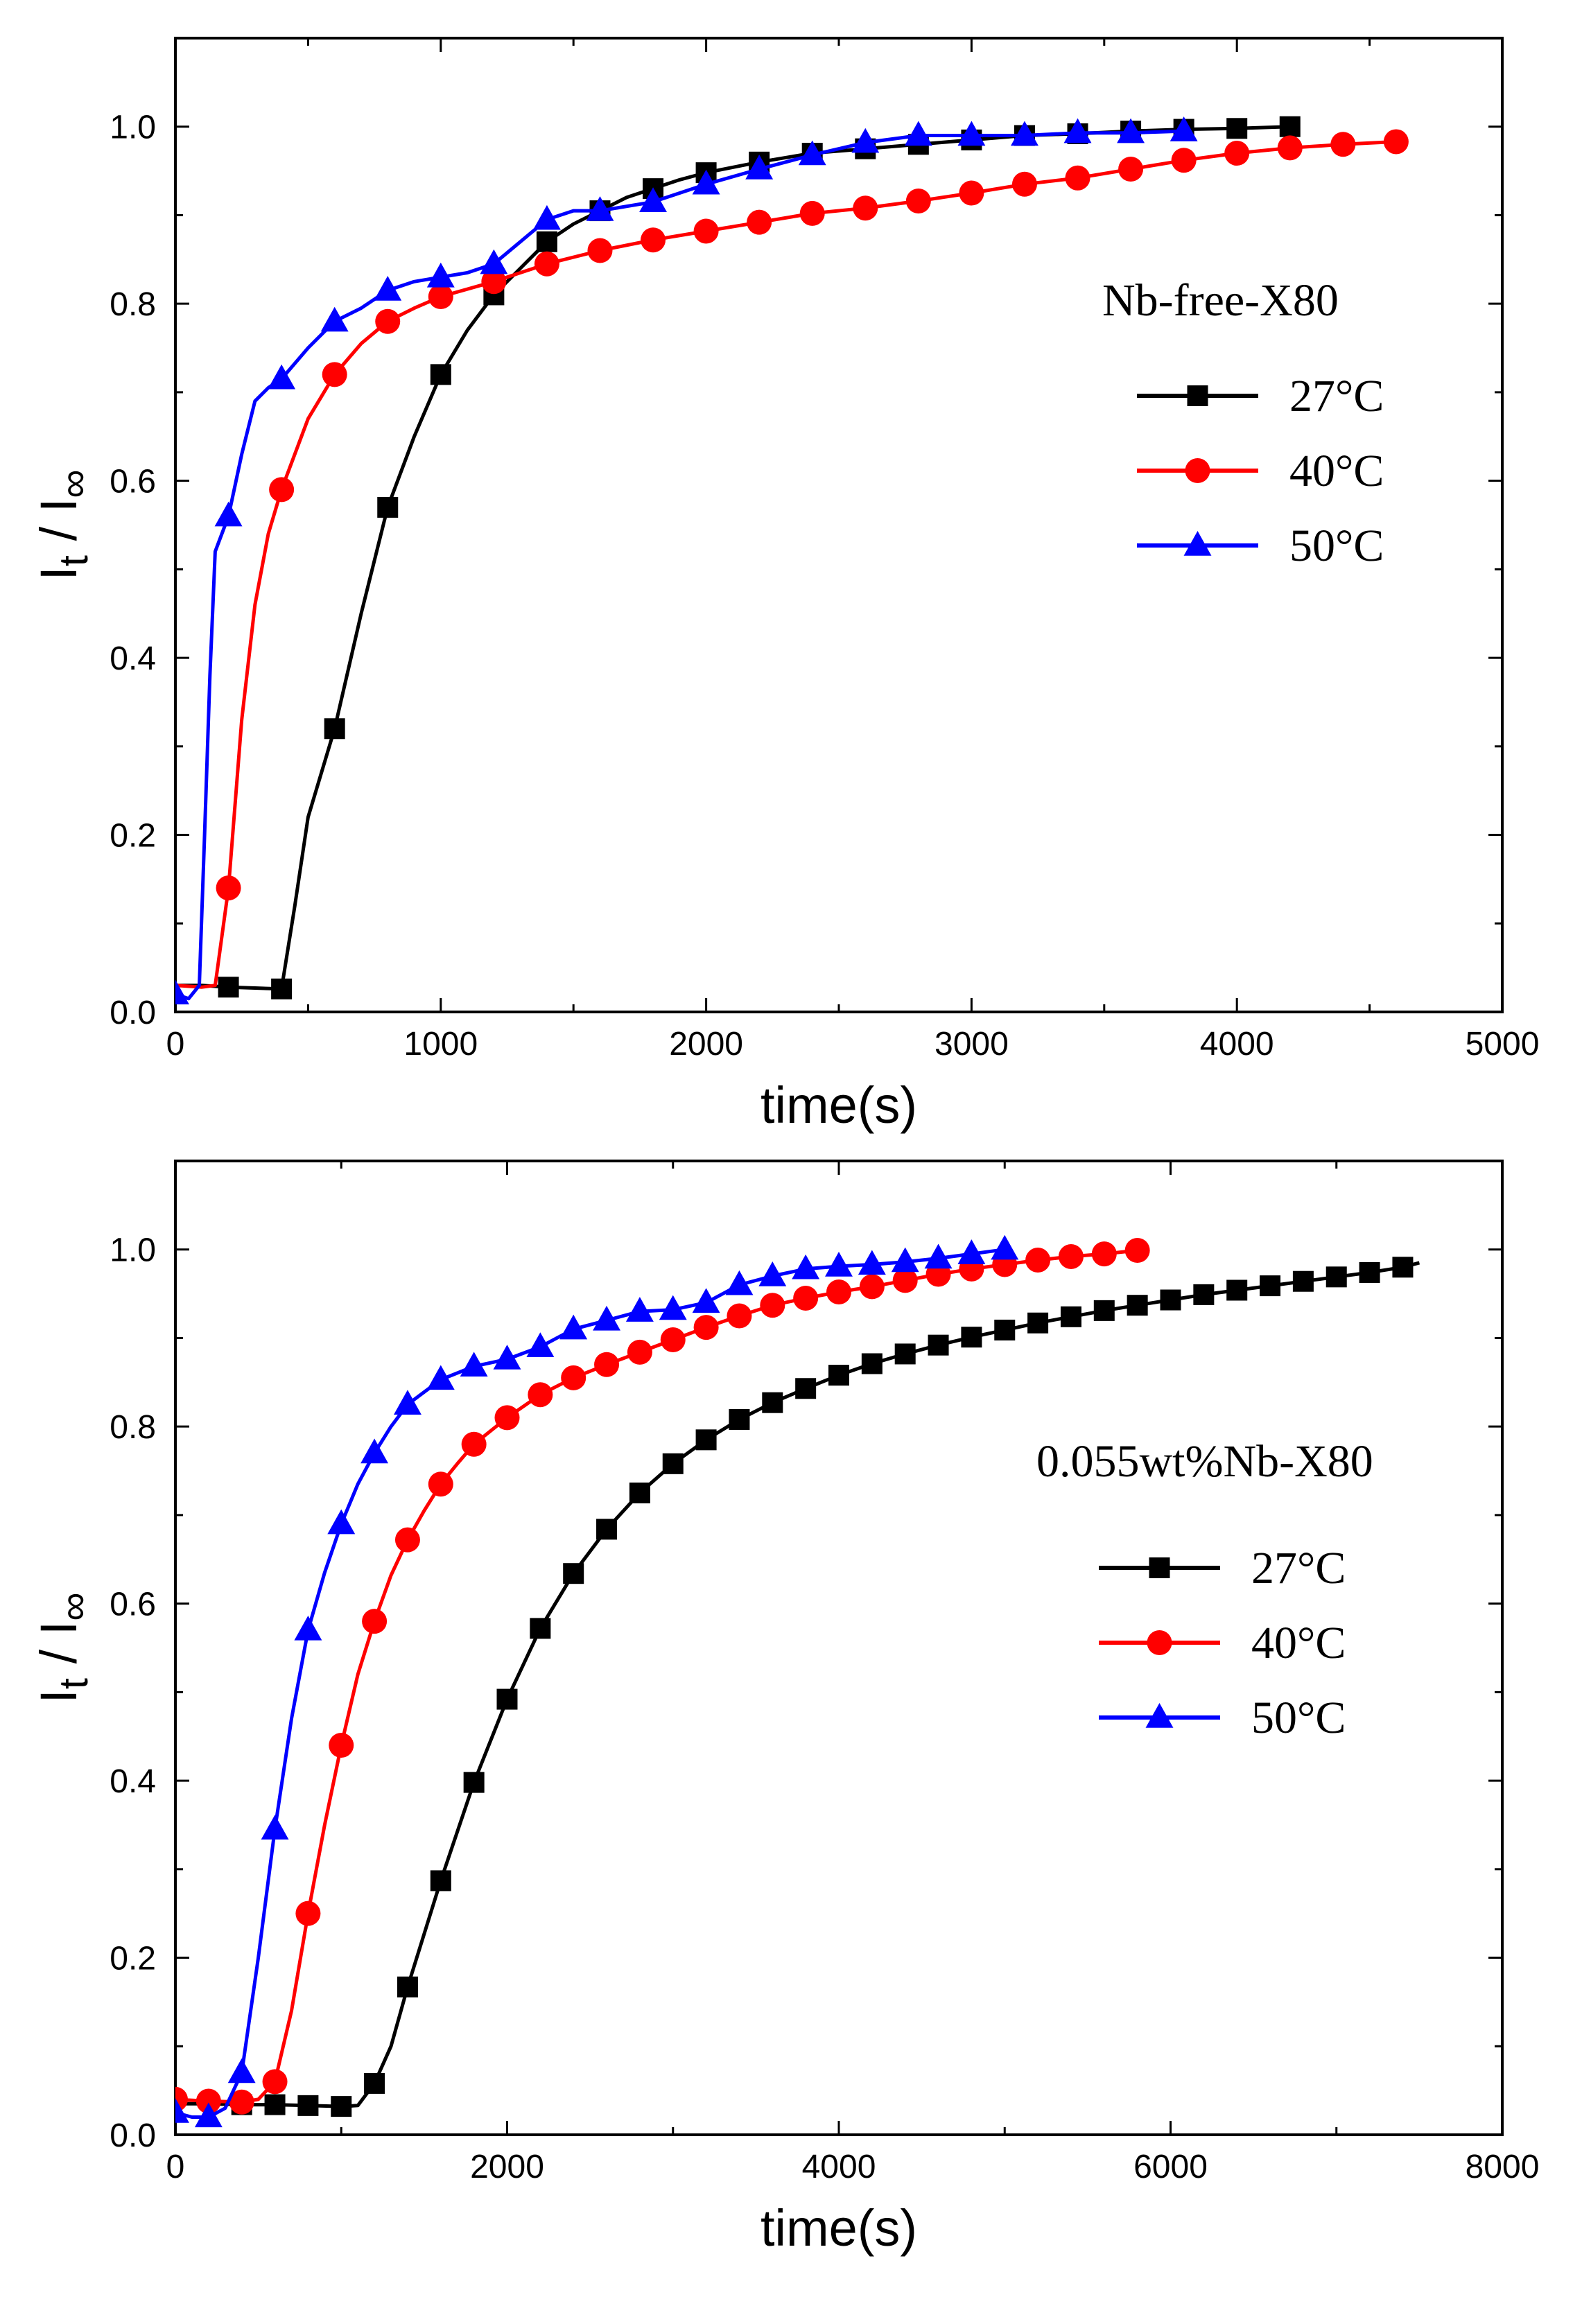 This screenshot has height=2324, width=1582. I want to click on x-axis-title: time(s), so click(838, 1105).